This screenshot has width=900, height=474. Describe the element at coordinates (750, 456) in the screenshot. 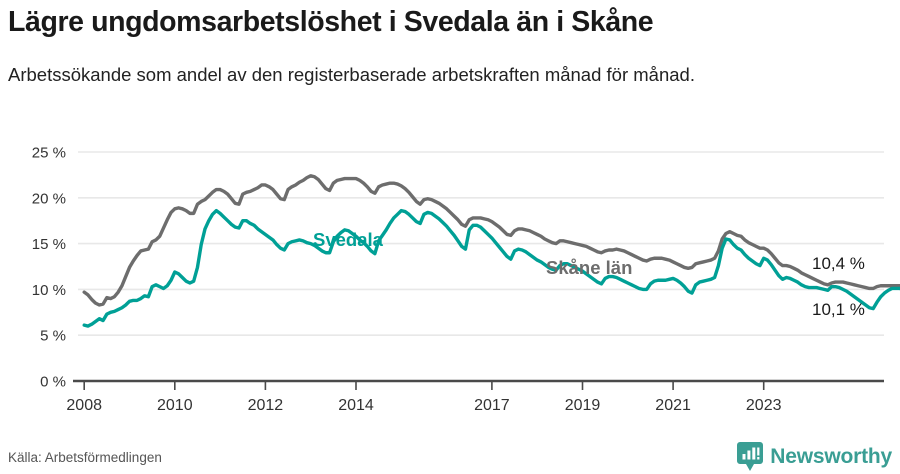

I see `bar-chart-bubble-icon` at that location.